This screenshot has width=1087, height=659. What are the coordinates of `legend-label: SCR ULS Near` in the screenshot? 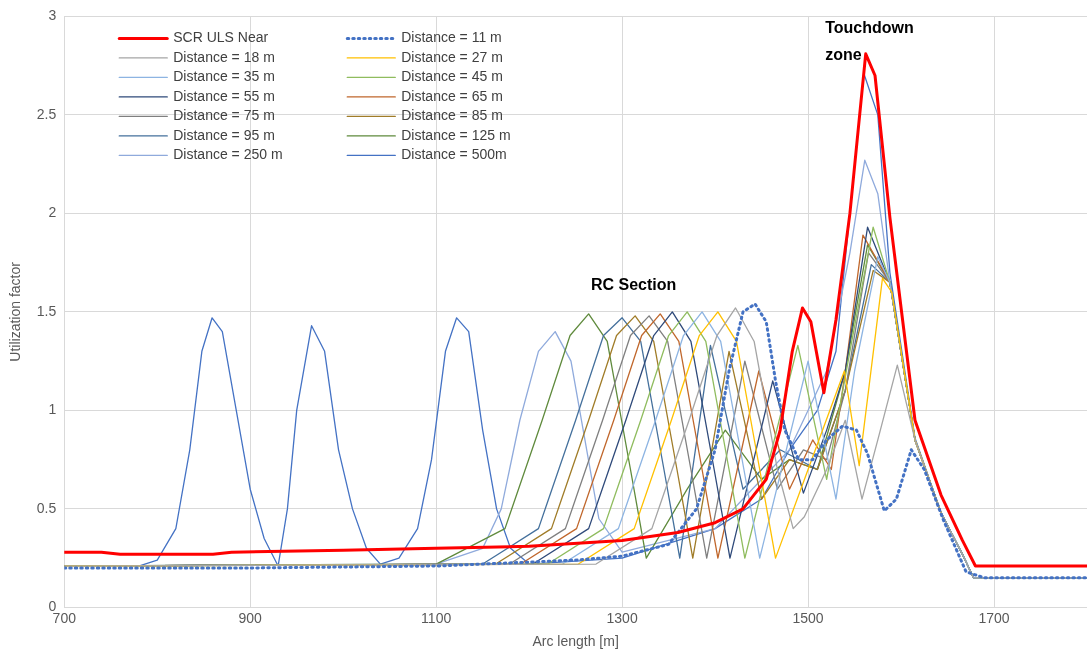 It's located at (221, 37).